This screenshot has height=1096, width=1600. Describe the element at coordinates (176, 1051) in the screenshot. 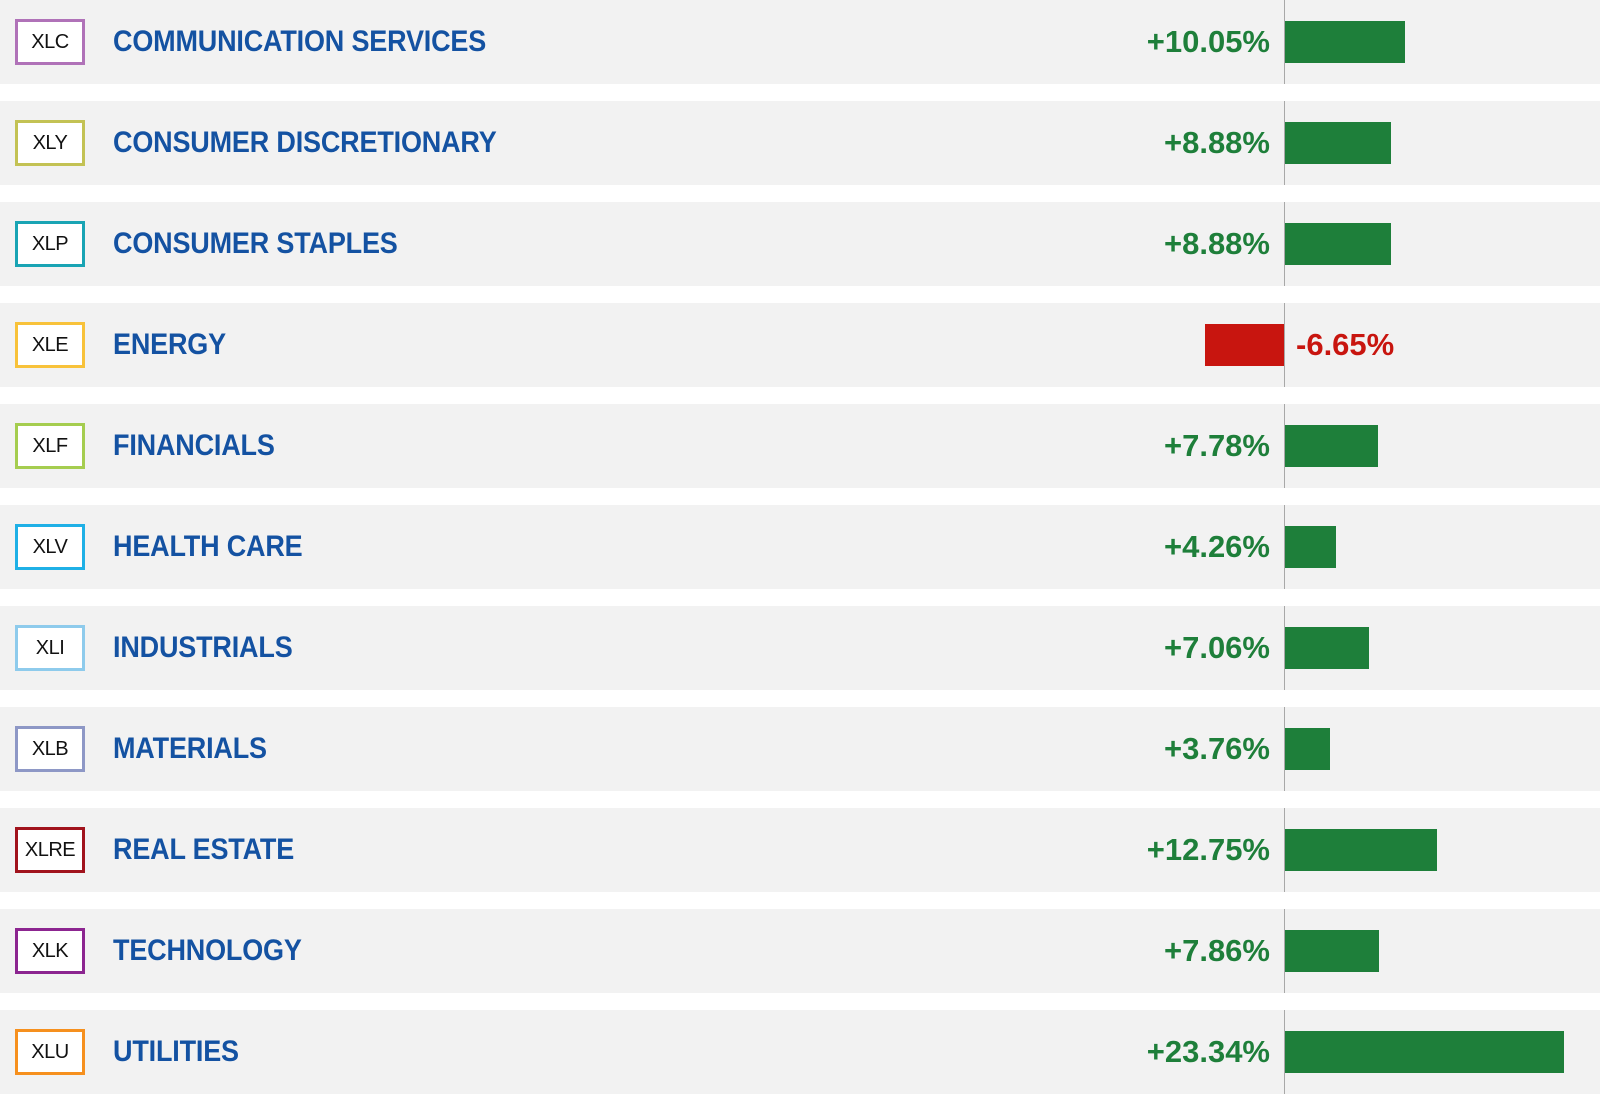

I see `sector-label: UTILITIES` at that location.